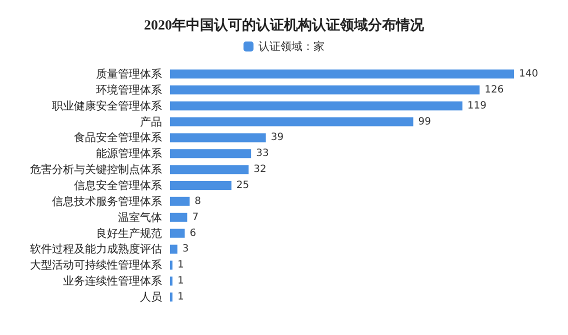 The image size is (568, 335). Describe the element at coordinates (277, 138) in the screenshot. I see `data-label: 39` at that location.